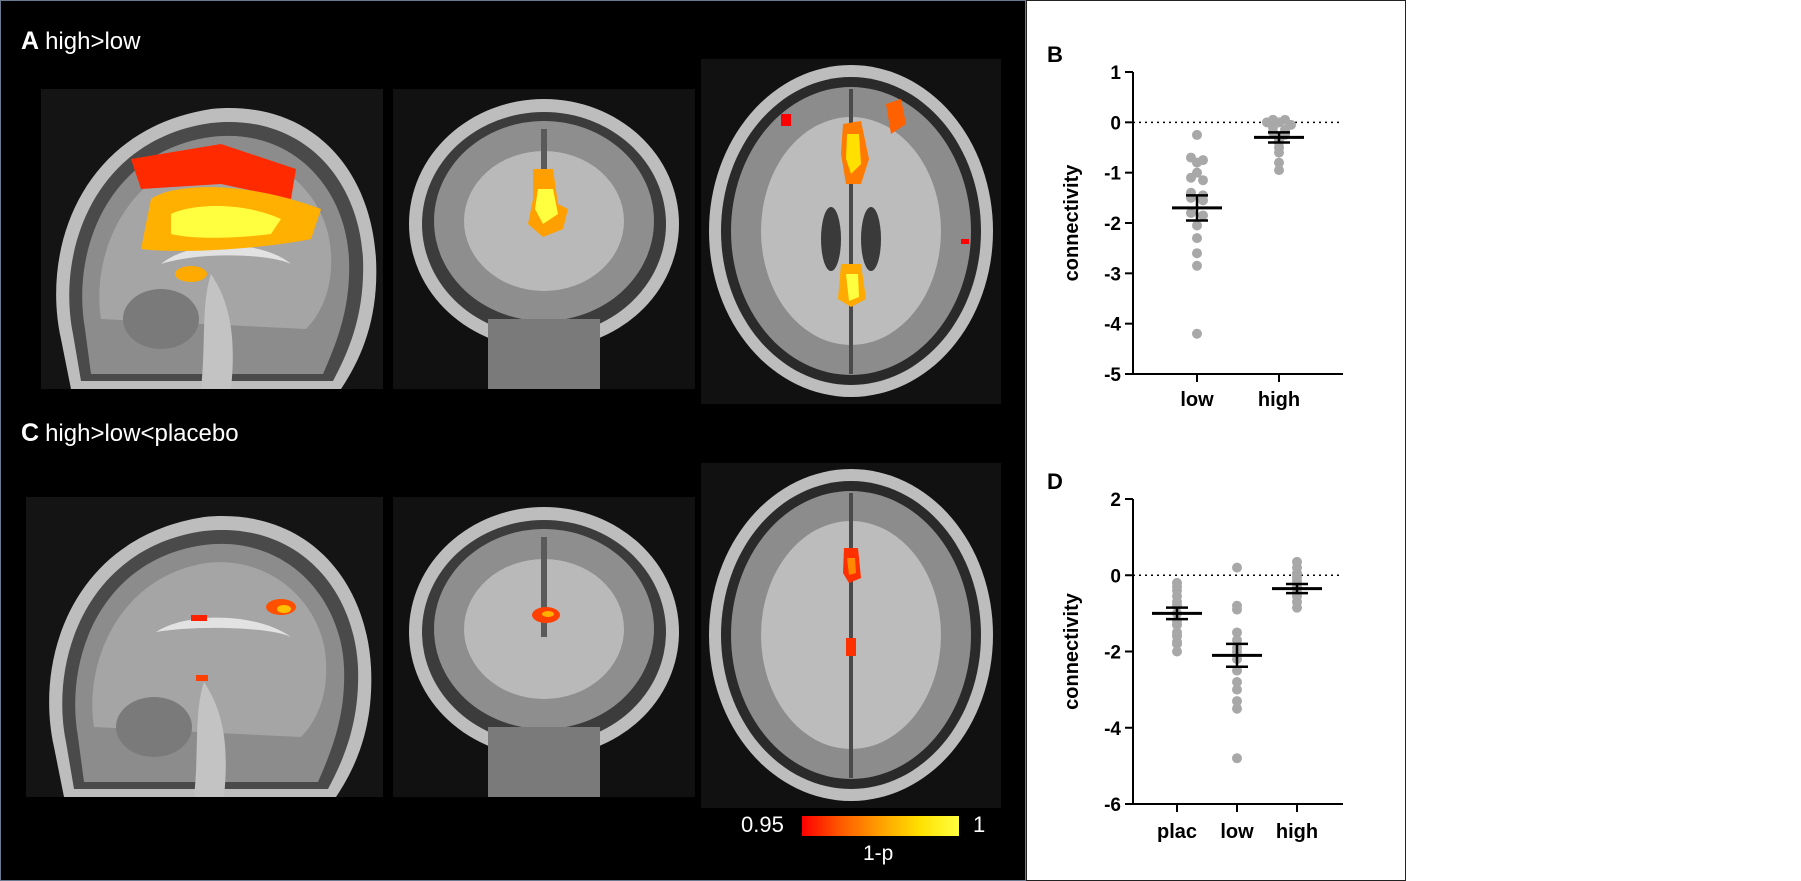 The width and height of the screenshot is (1801, 881). Describe the element at coordinates (1177, 832) in the screenshot. I see `x-tick-label: plac` at that location.